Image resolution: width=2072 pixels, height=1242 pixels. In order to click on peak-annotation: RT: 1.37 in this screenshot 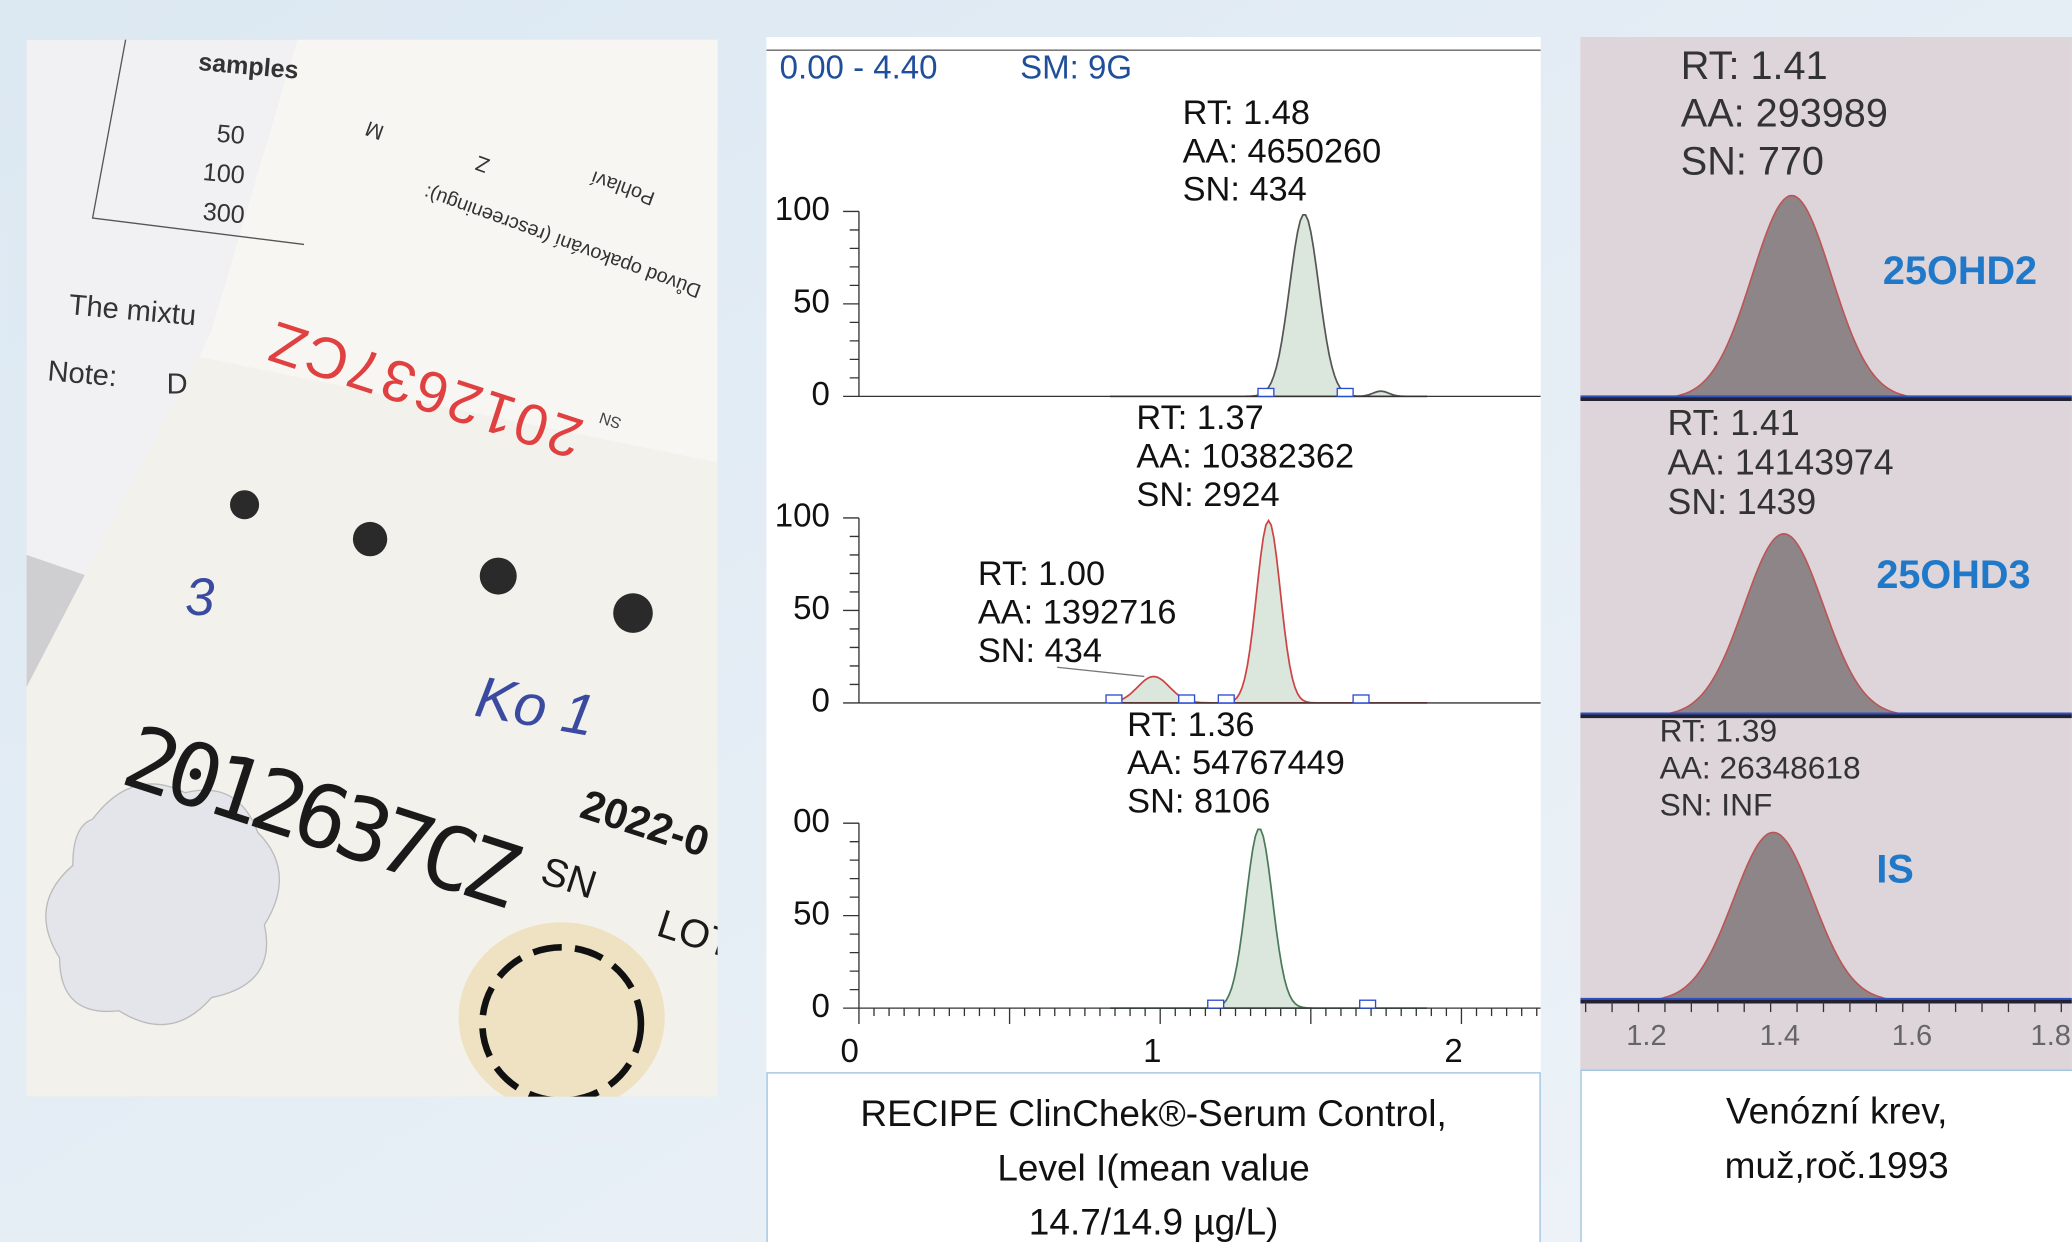, I will do `click(1199, 418)`.